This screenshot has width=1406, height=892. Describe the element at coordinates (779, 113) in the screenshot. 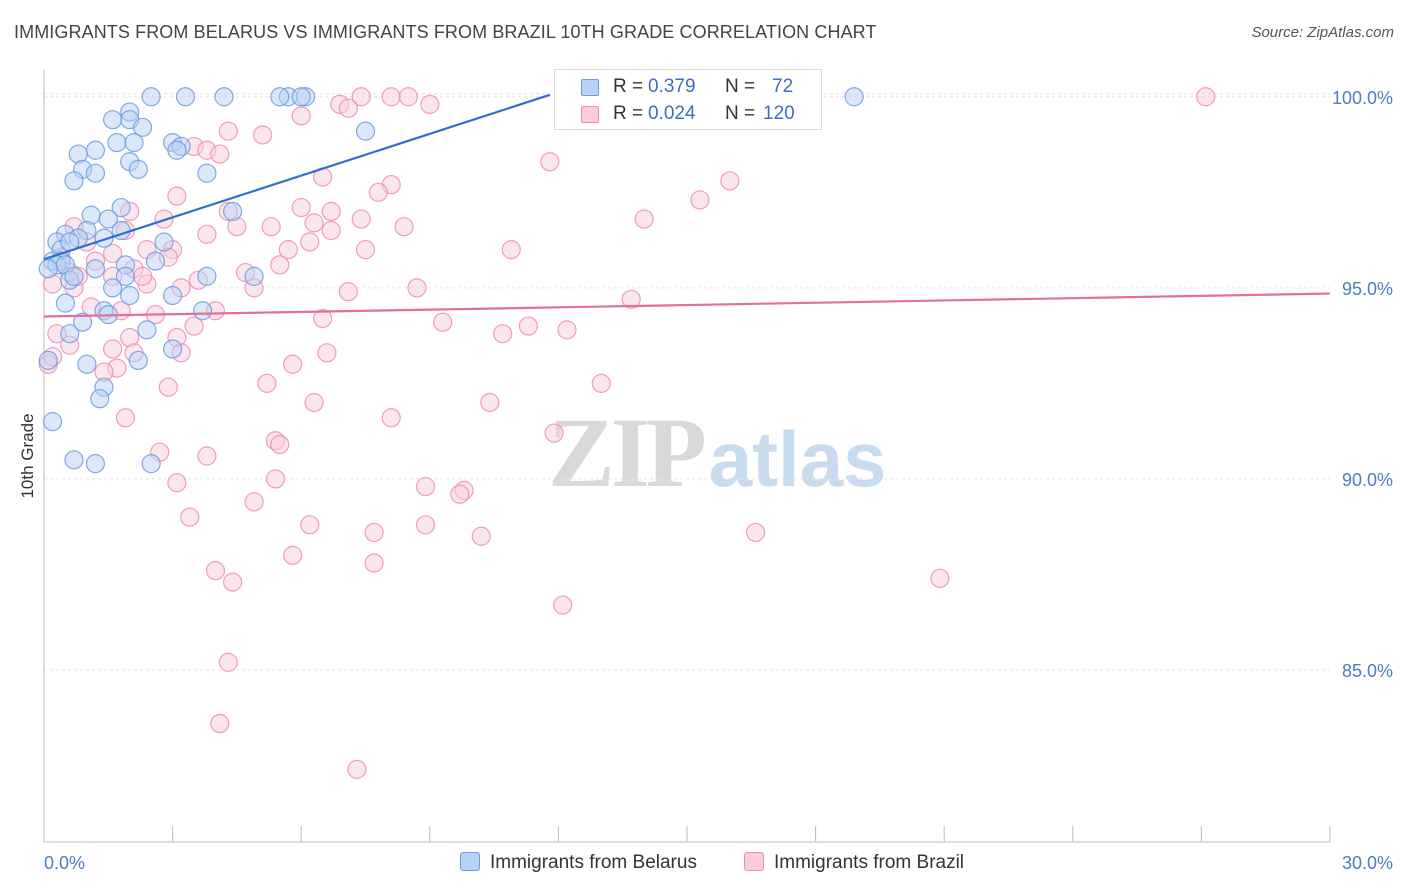

I see `legend-n-value: 120` at that location.